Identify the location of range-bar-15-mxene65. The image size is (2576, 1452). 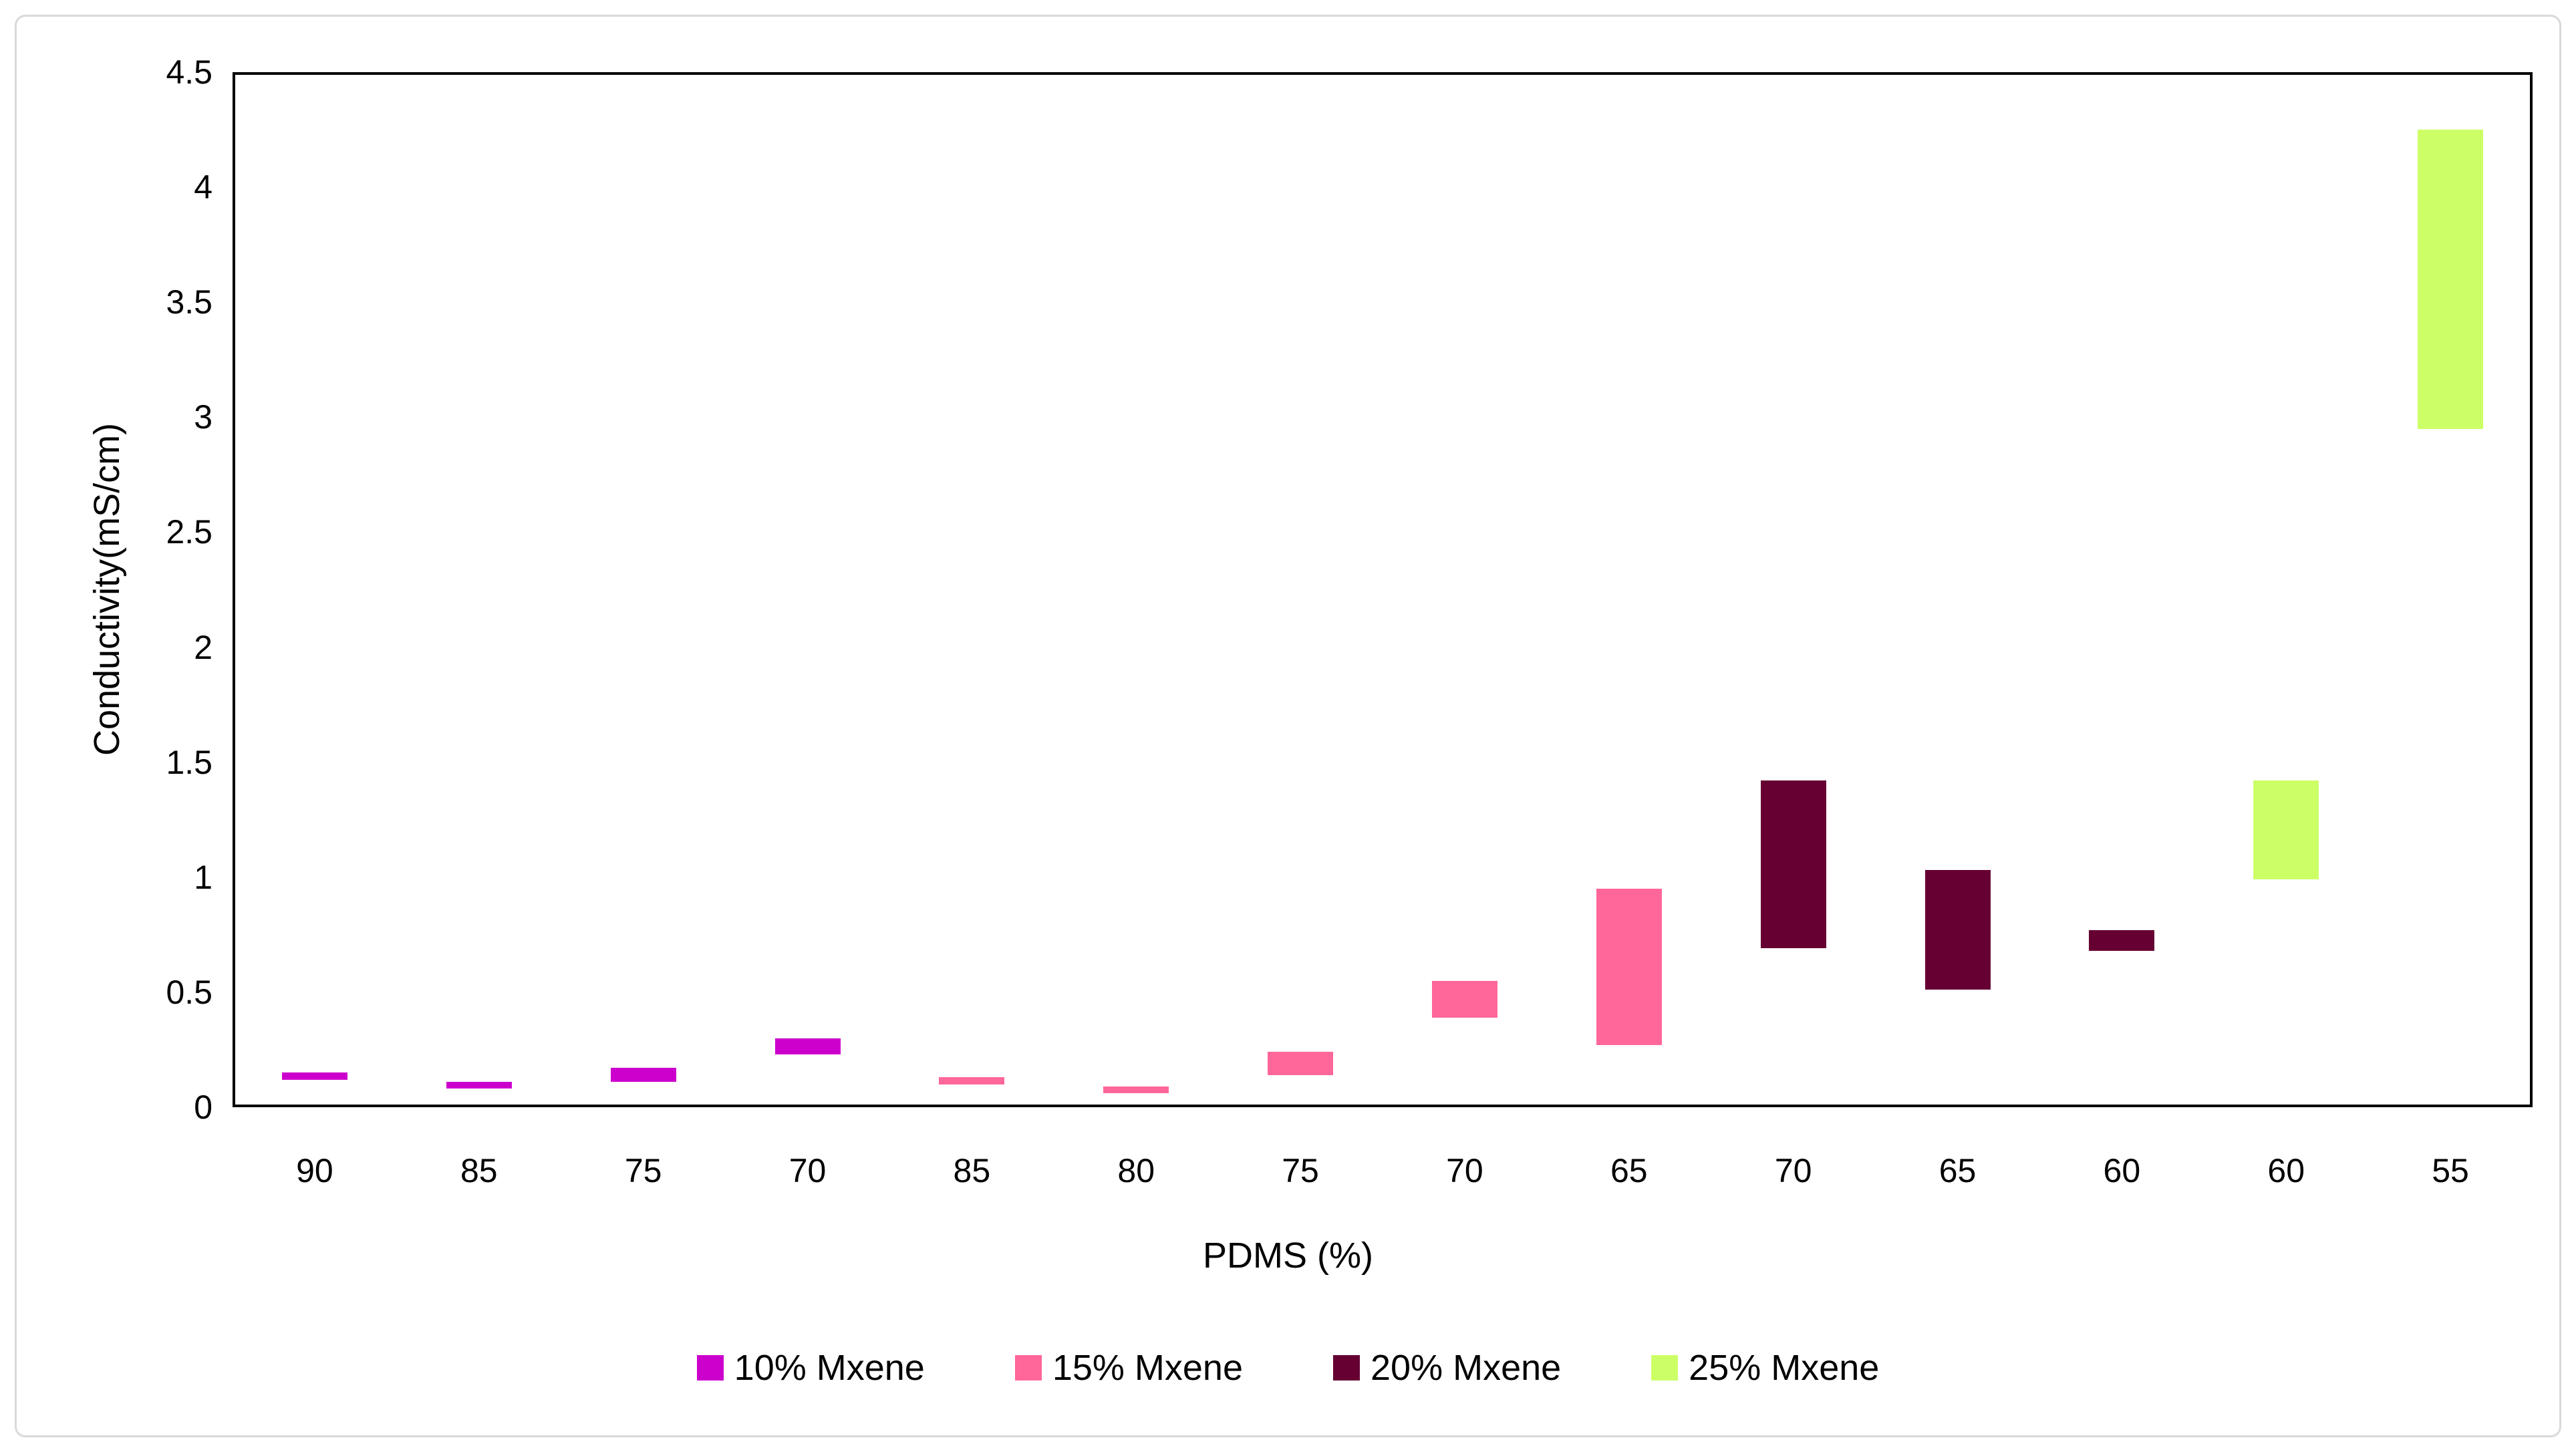
(1629, 967).